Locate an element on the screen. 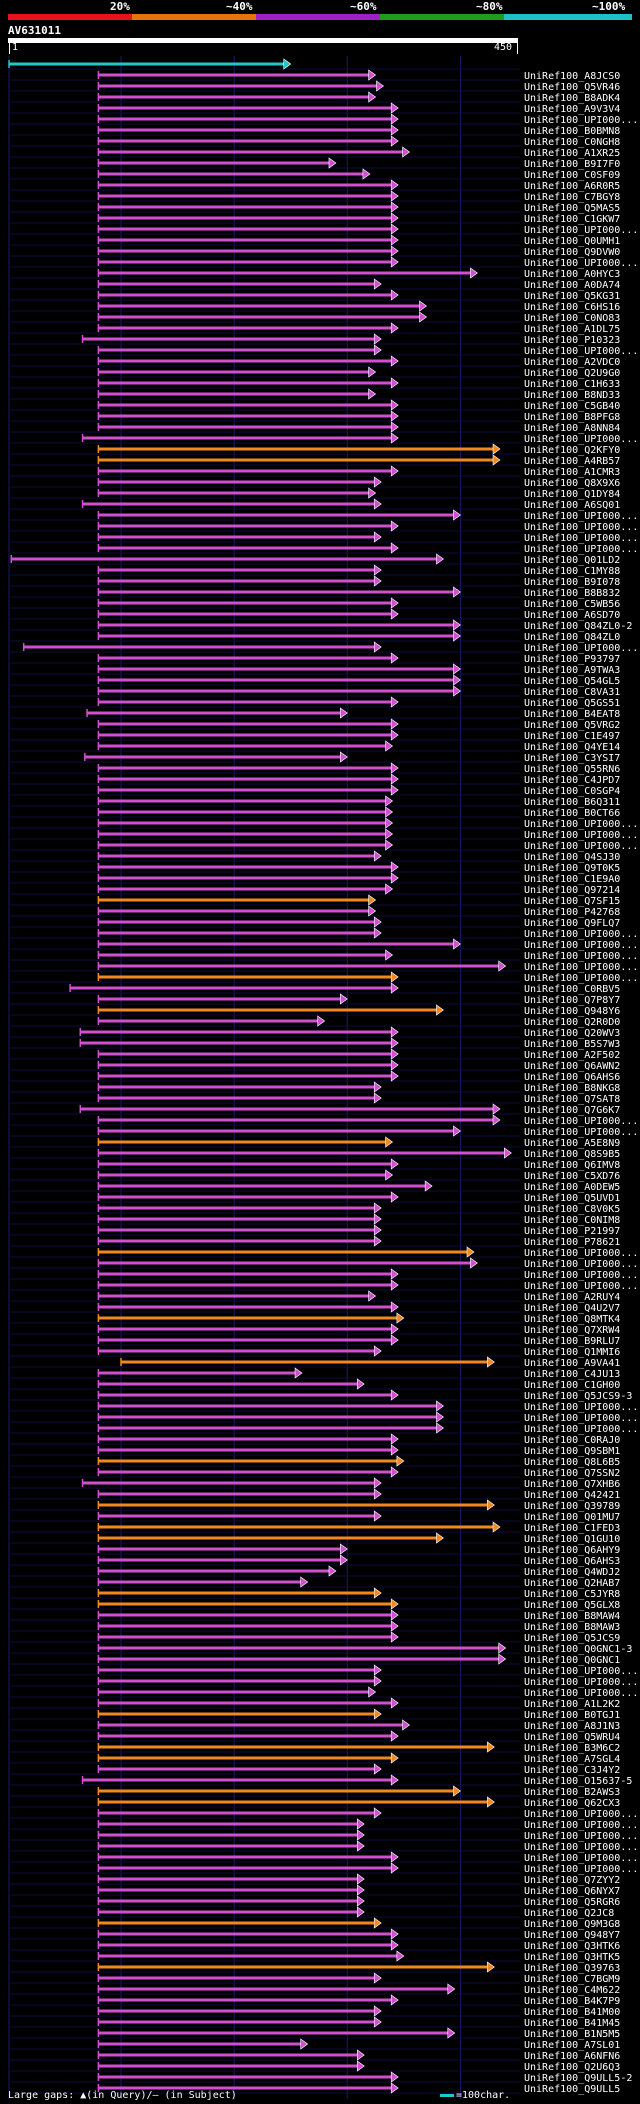 The image size is (640, 2104). hit-label: UniRef100_Q4SJ30 is located at coordinates (572, 857).